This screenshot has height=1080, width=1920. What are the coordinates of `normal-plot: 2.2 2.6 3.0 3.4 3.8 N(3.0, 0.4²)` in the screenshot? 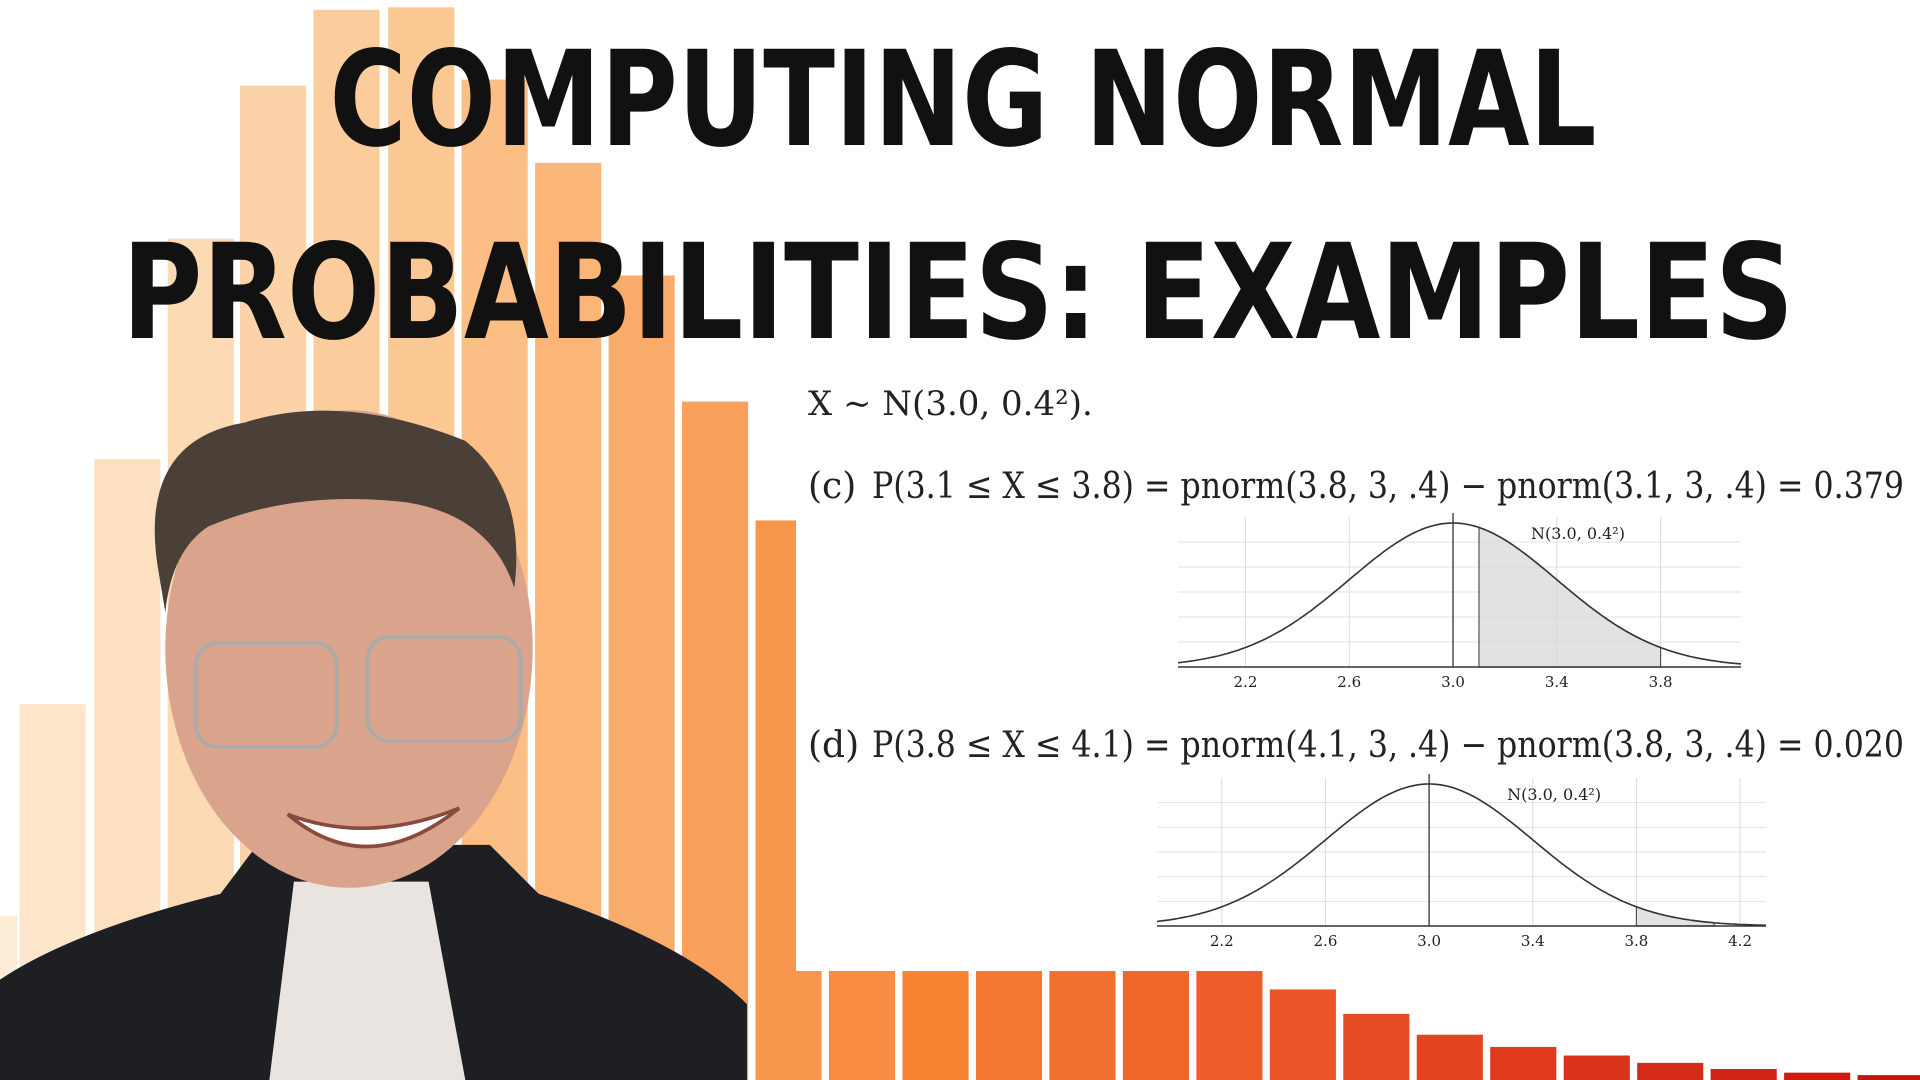 It's located at (1459, 602).